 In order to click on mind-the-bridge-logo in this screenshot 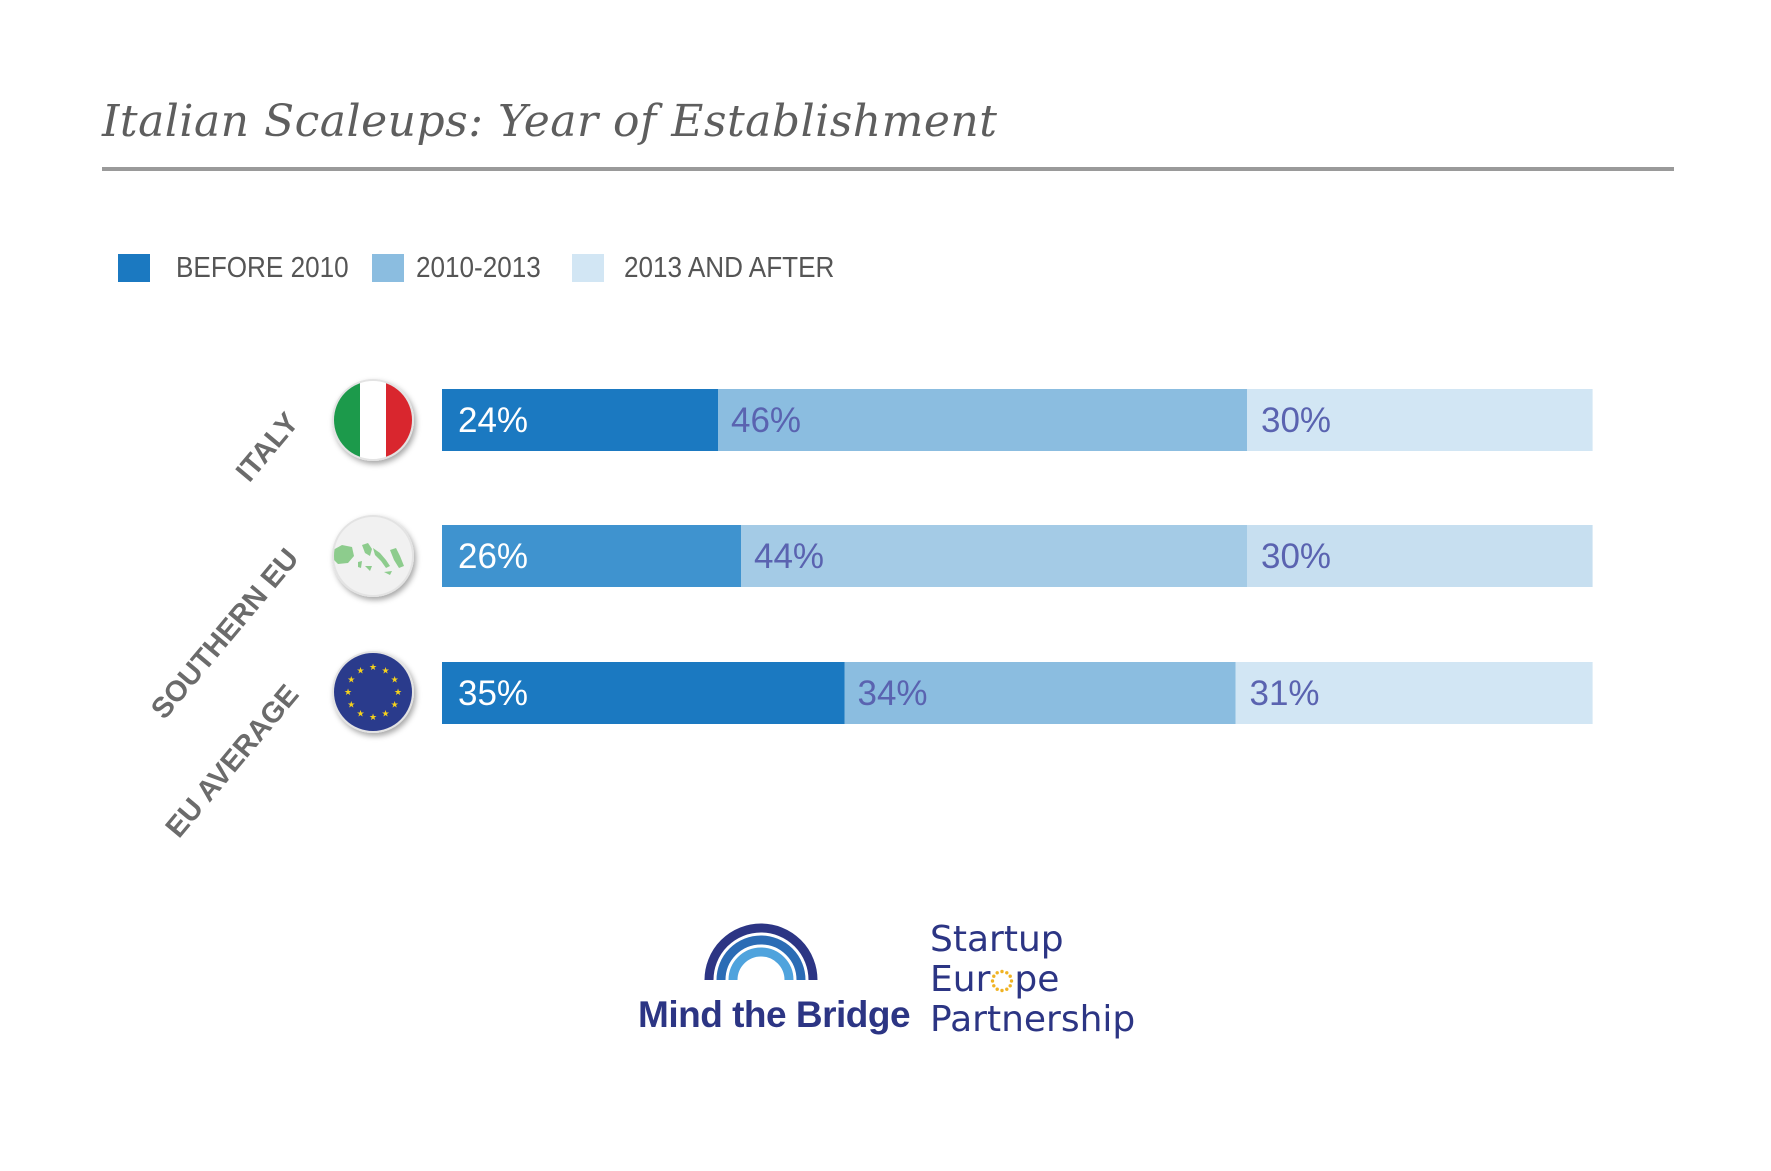, I will do `click(761, 952)`.